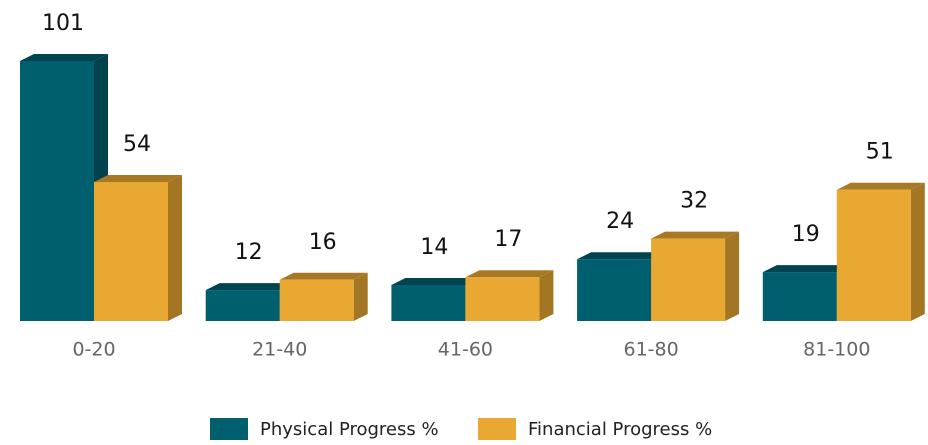 This screenshot has height=445, width=928. Describe the element at coordinates (806, 234) in the screenshot. I see `value-label: 19` at that location.